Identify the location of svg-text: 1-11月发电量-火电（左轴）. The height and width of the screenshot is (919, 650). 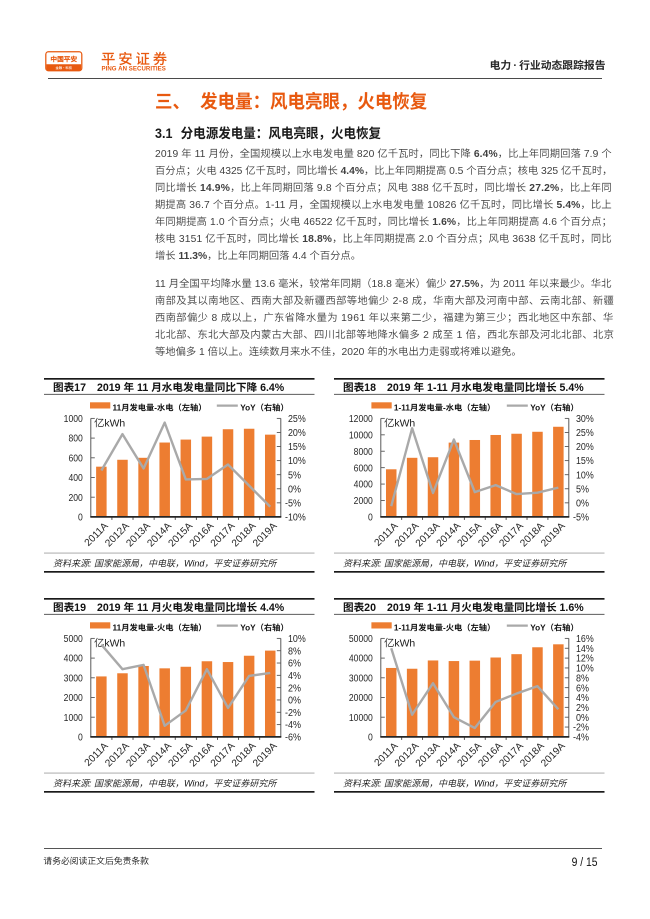
(444, 628).